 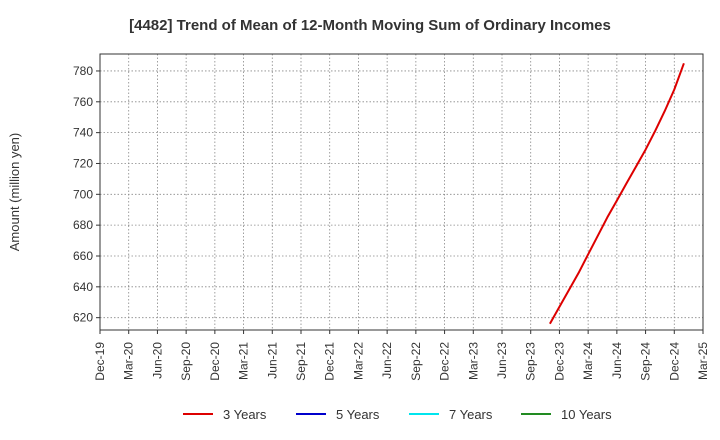 I want to click on y-tick-label: 680, so click(x=83, y=225).